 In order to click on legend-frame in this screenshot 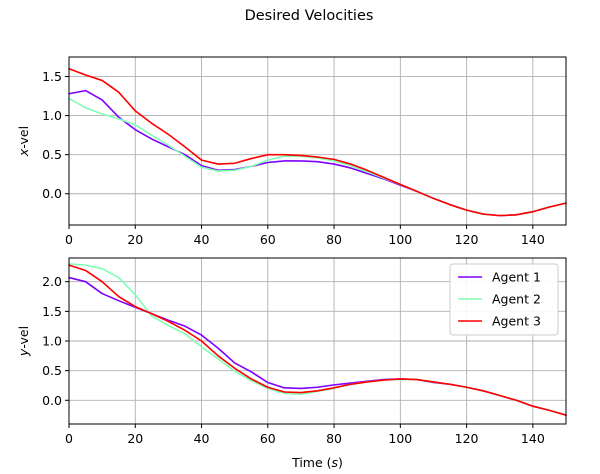, I will do `click(504, 299)`.